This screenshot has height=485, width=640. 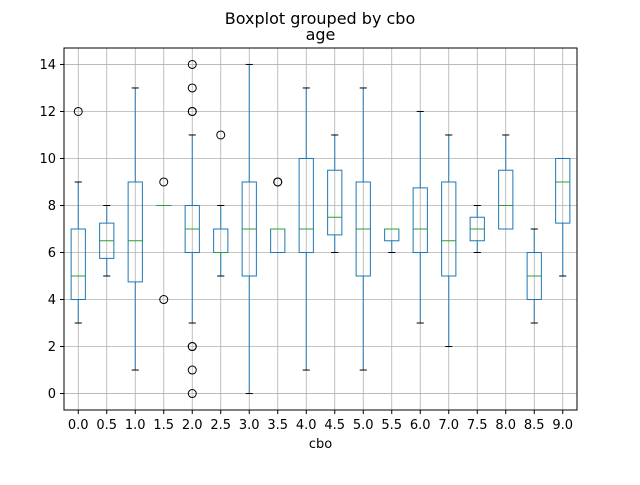 What do you see at coordinates (52, 253) in the screenshot?
I see `y-tick-label: 6` at bounding box center [52, 253].